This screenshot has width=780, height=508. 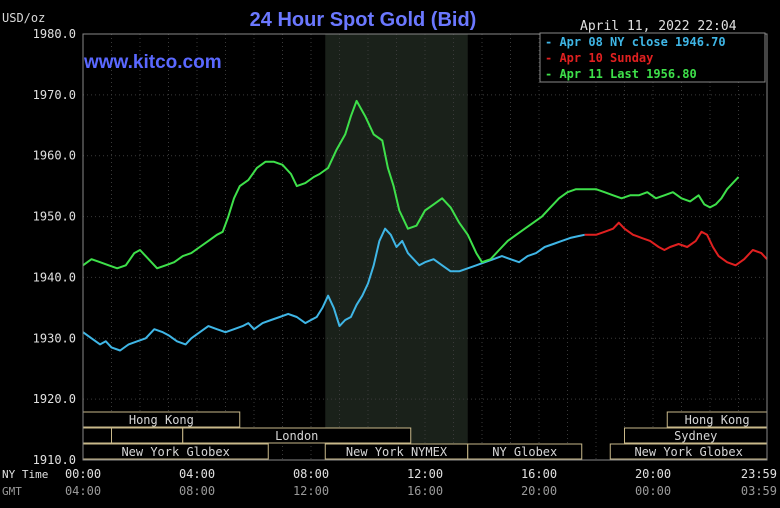 What do you see at coordinates (54, 95) in the screenshot?
I see `y-tick-label: 1970.0` at bounding box center [54, 95].